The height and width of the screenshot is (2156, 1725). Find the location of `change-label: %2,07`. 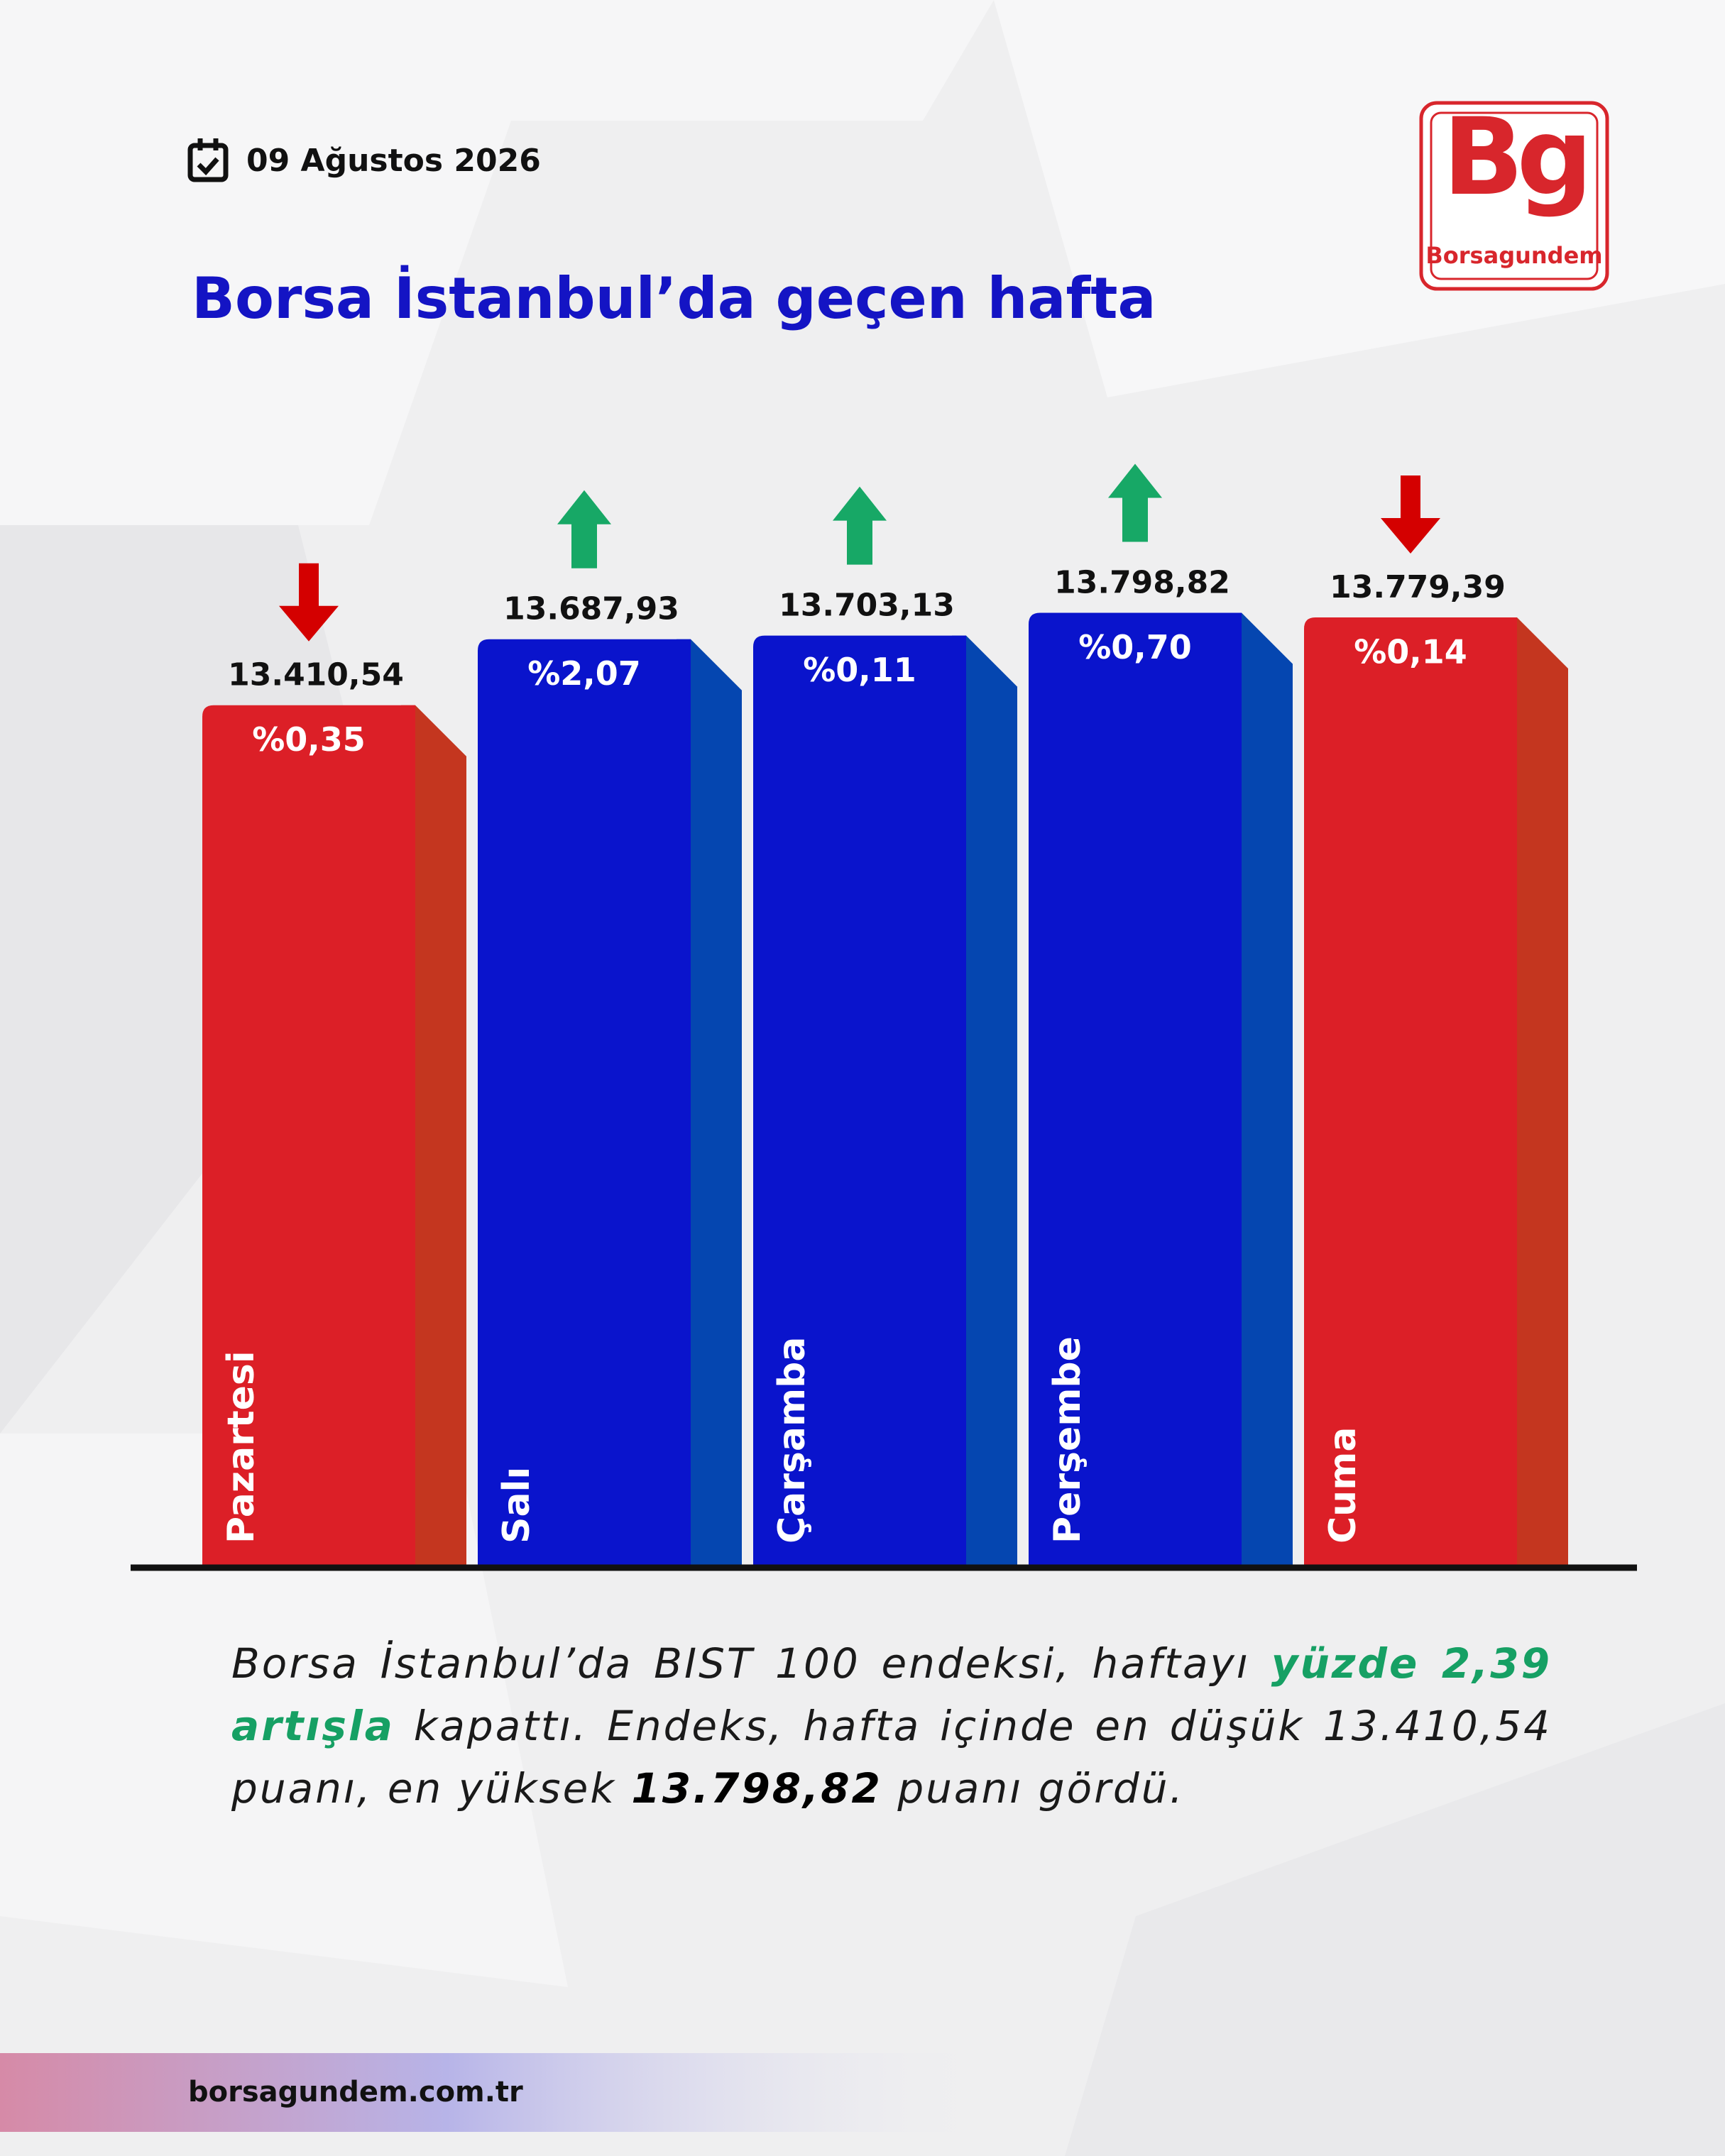

change-label: %2,07 is located at coordinates (584, 674).